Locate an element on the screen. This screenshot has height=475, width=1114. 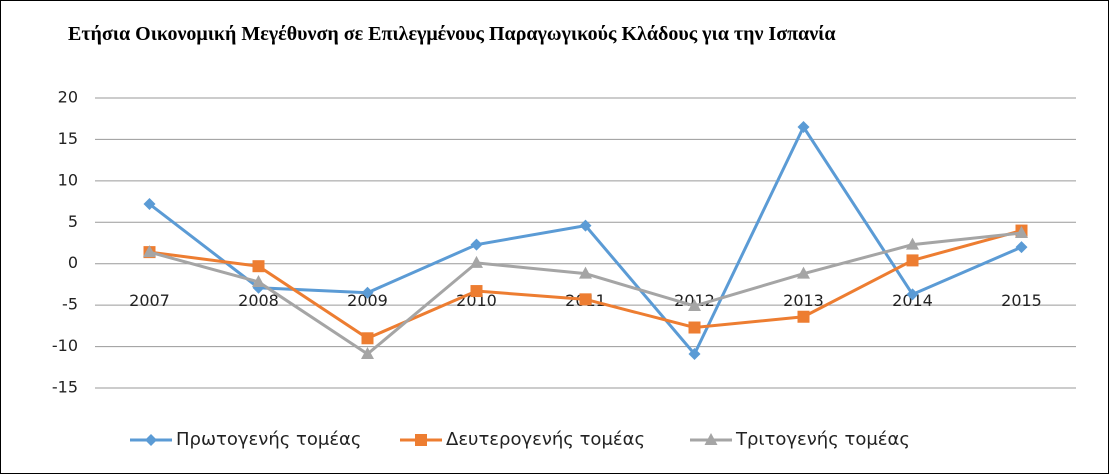
x-tick-label: 2015 is located at coordinates (1021, 300).